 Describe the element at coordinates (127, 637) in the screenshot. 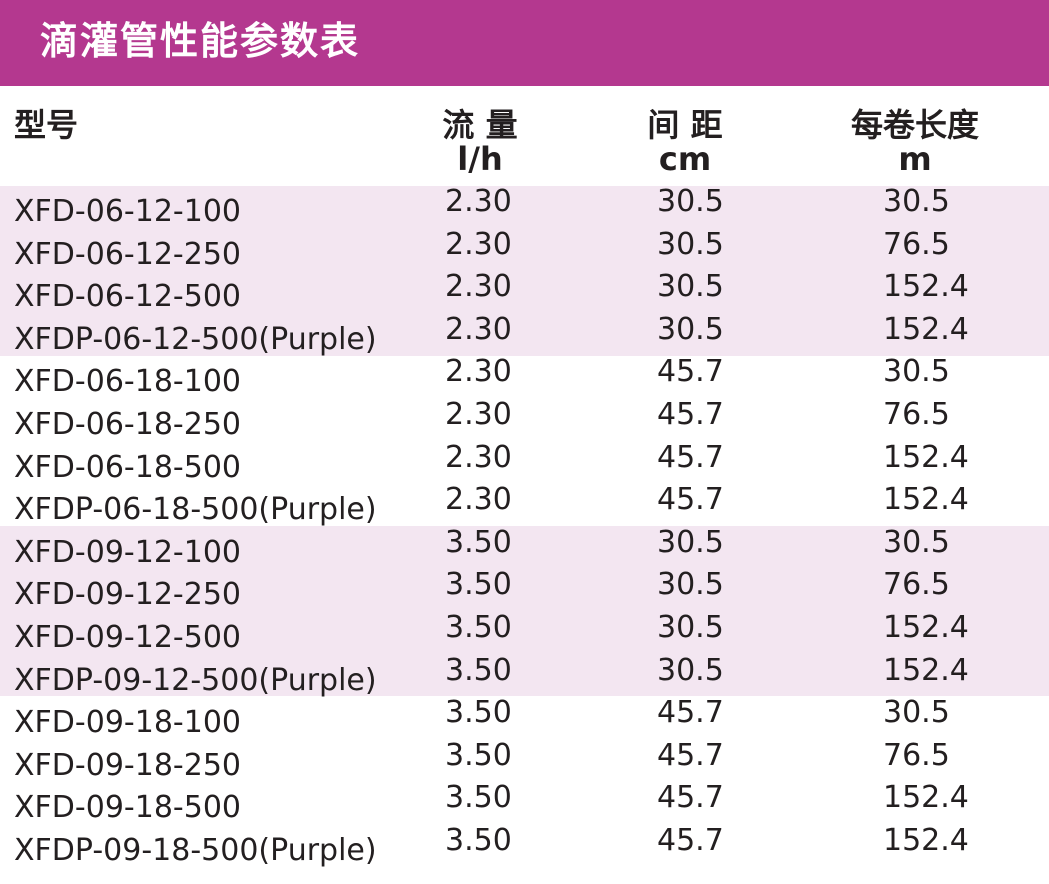

I see `cell-model: XFD-09-12-500` at that location.